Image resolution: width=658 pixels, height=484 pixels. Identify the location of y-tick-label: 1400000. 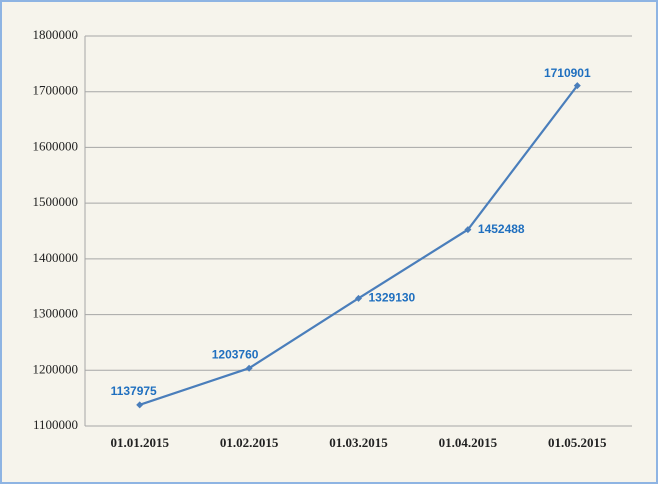
(56, 257).